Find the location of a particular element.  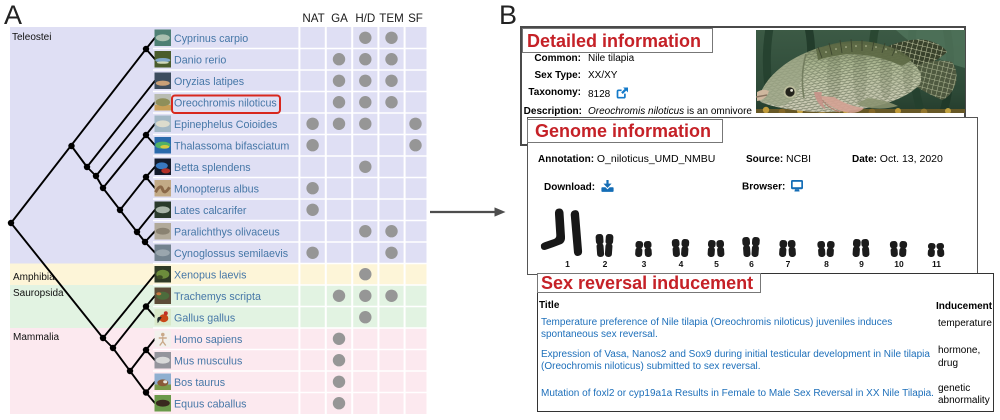

svg-text: 4 is located at coordinates (681, 264).